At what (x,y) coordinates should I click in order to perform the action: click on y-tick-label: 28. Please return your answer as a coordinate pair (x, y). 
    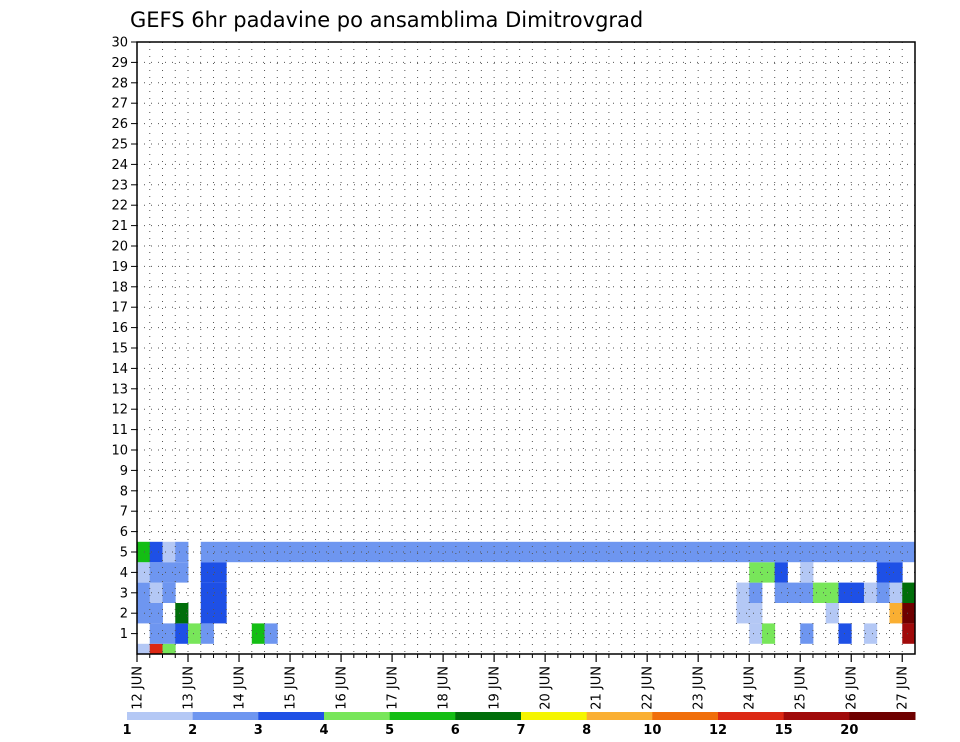
    Looking at the image, I should click on (119, 83).